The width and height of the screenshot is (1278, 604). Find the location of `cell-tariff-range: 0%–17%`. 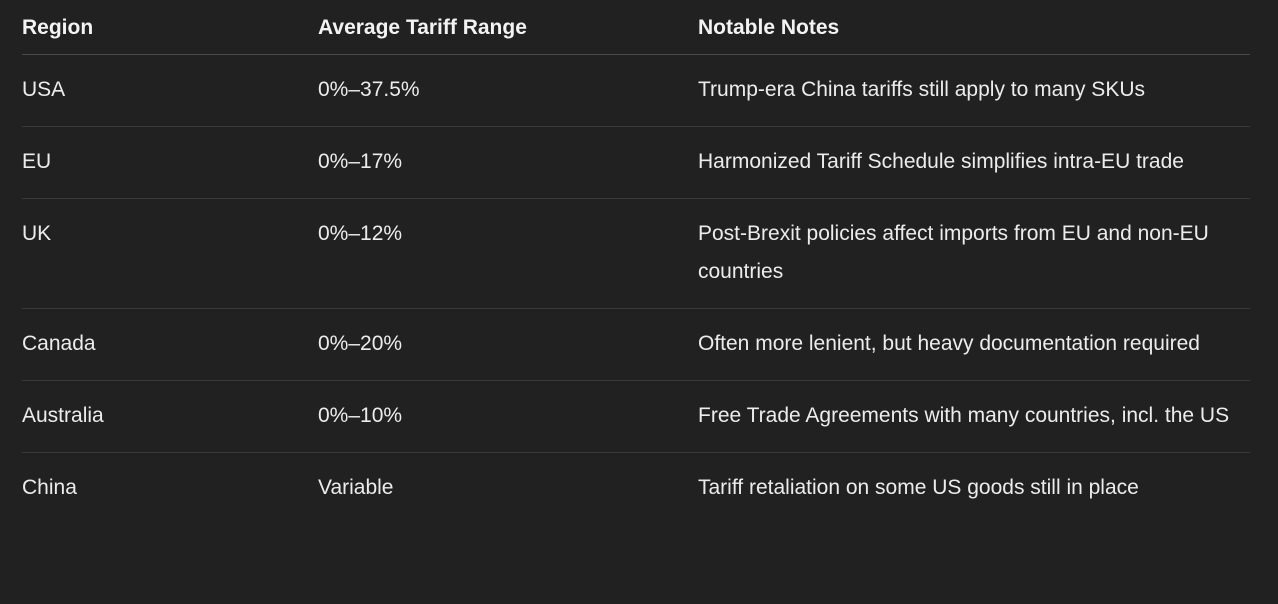

cell-tariff-range: 0%–17% is located at coordinates (508, 162).